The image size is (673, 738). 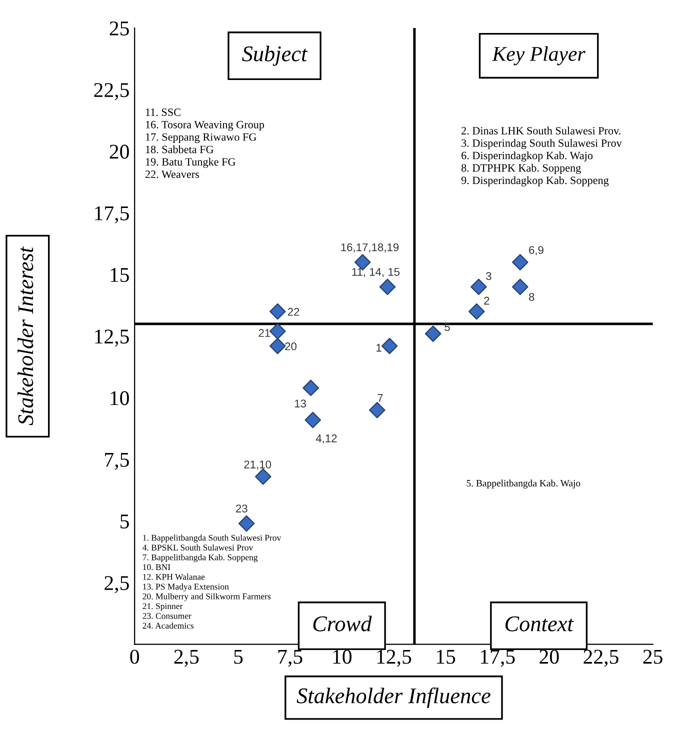 What do you see at coordinates (446, 657) in the screenshot?
I see `x-tick-label: 15` at bounding box center [446, 657].